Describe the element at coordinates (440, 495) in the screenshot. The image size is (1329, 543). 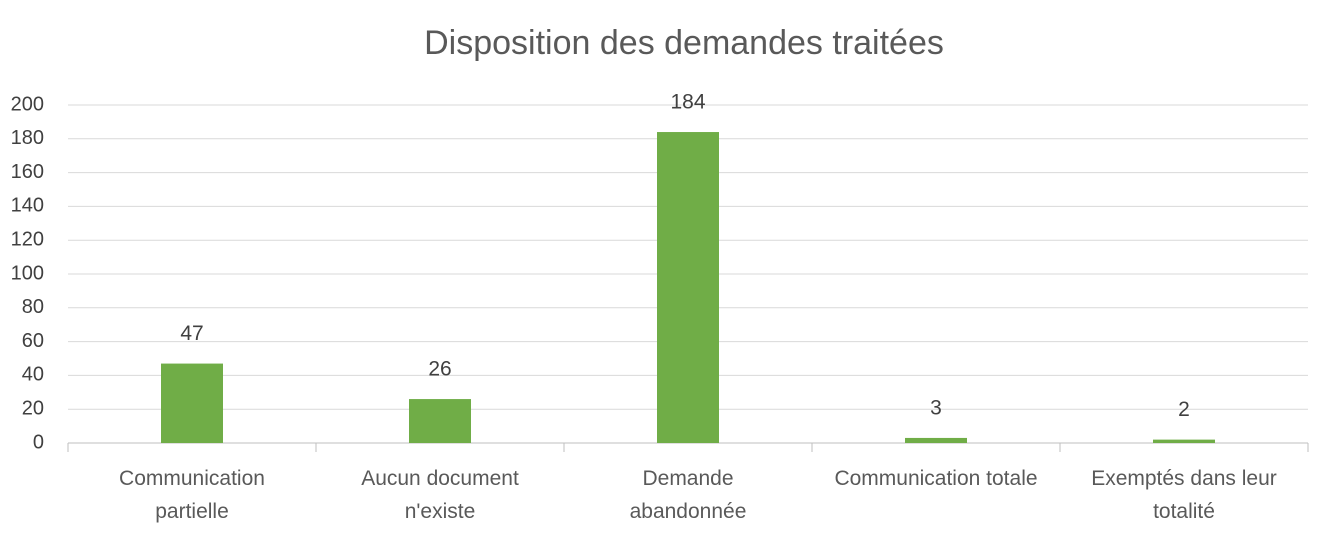
I see `x-tick-label: Aucun document n'existe` at that location.